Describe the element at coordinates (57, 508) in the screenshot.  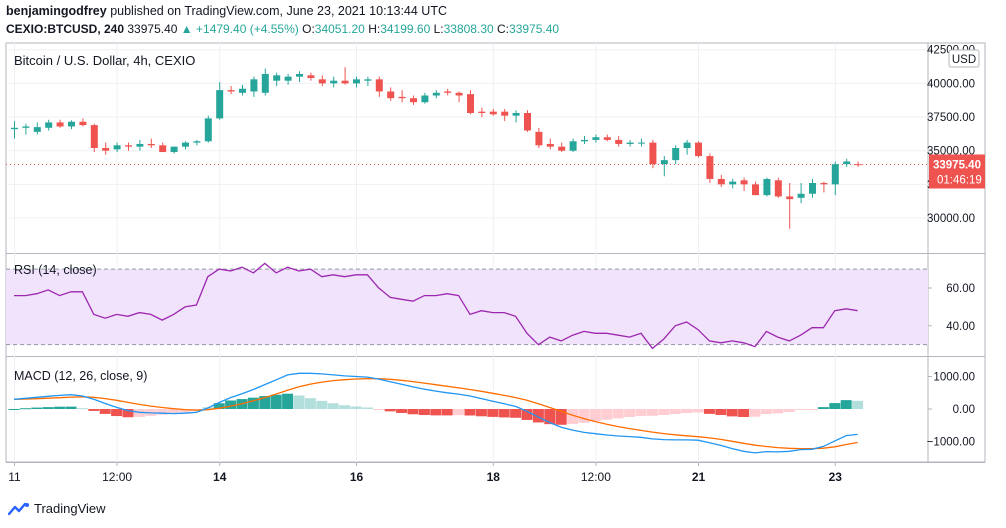
I see `tradingview-logo: TradingView` at that location.